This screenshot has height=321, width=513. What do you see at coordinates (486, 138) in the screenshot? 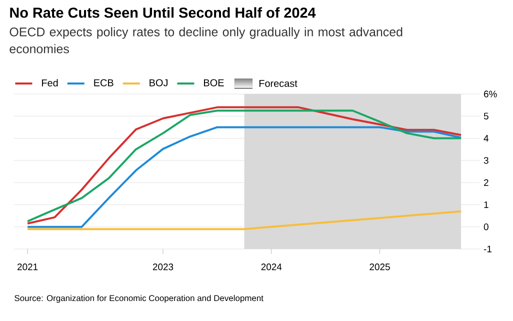
I see `y-tick-label: 4` at bounding box center [486, 138].